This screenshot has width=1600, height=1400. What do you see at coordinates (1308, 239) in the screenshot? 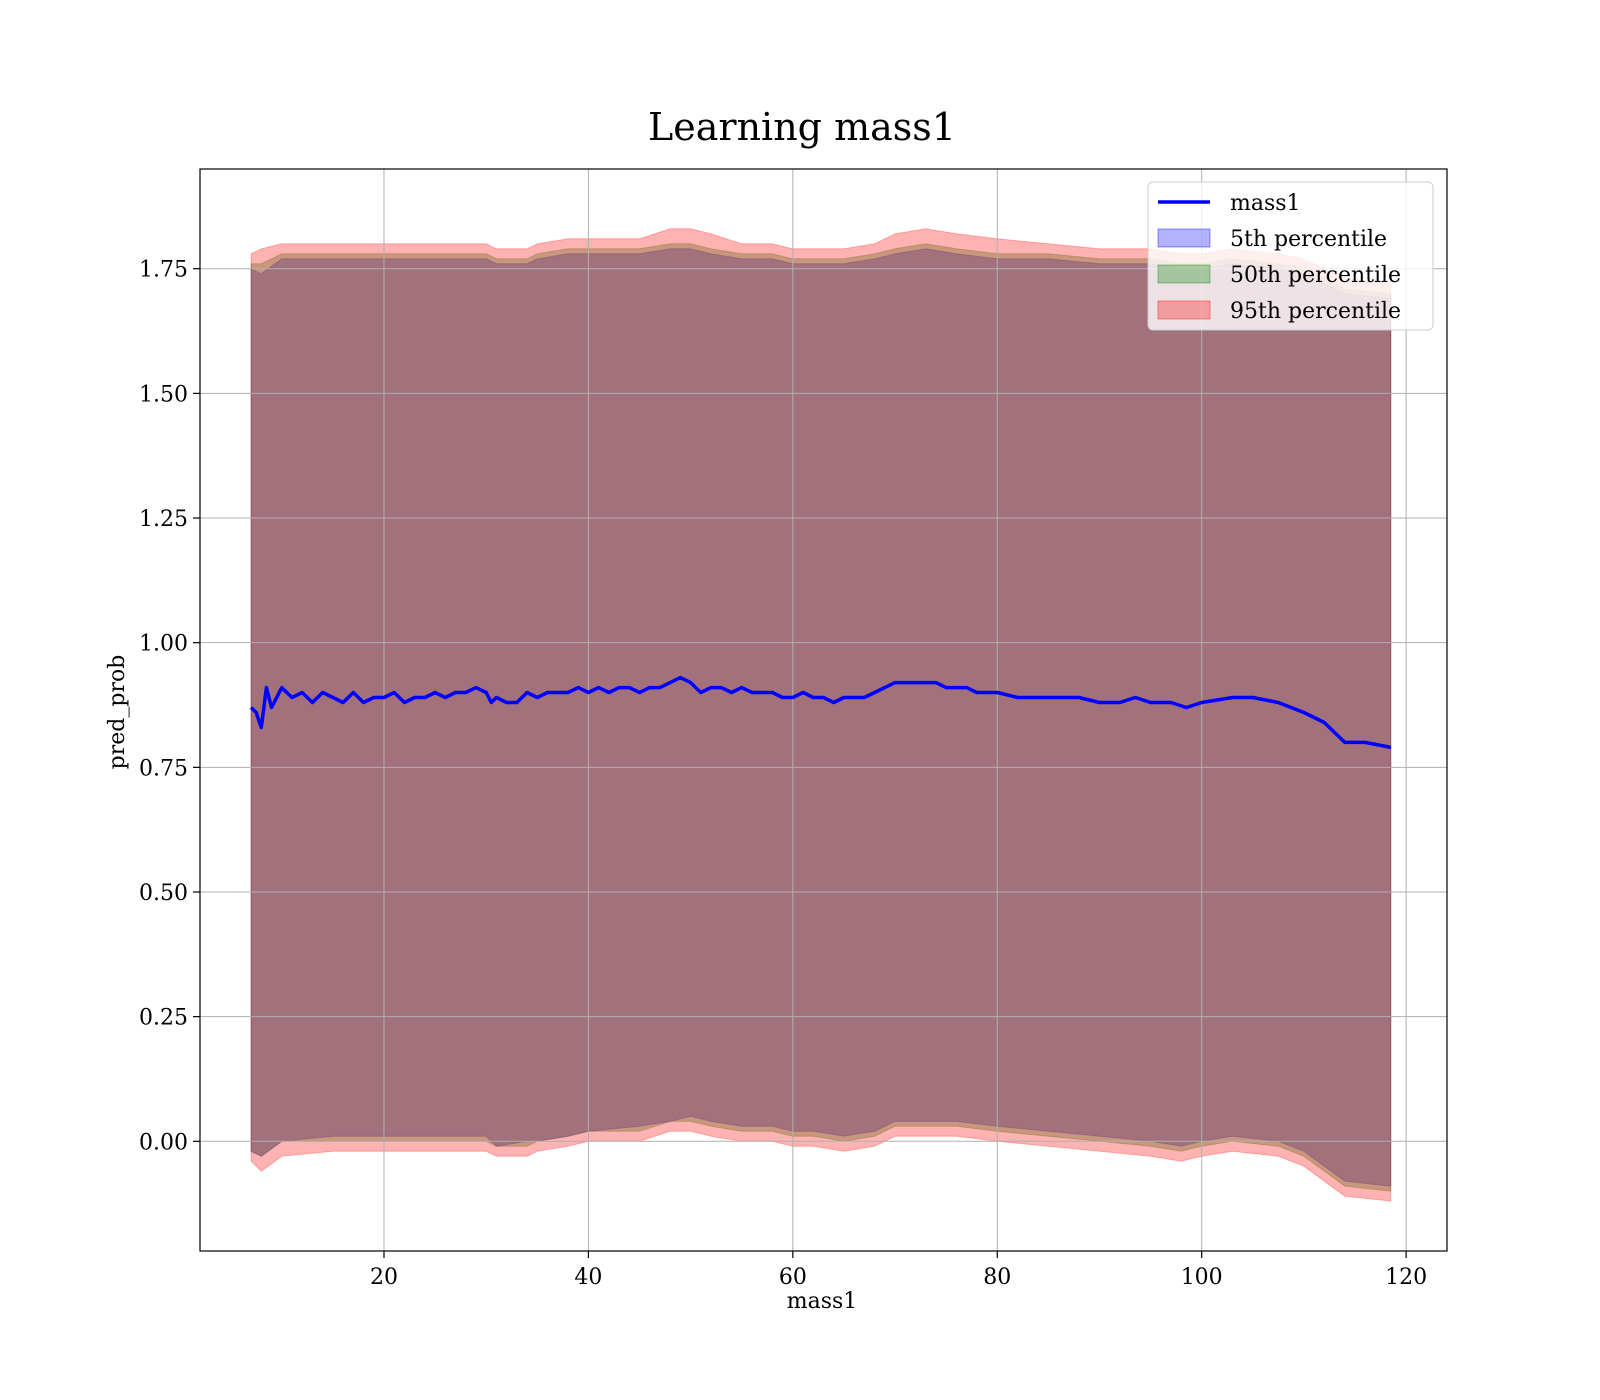
I see `legend-label: 5th percentile` at bounding box center [1308, 239].